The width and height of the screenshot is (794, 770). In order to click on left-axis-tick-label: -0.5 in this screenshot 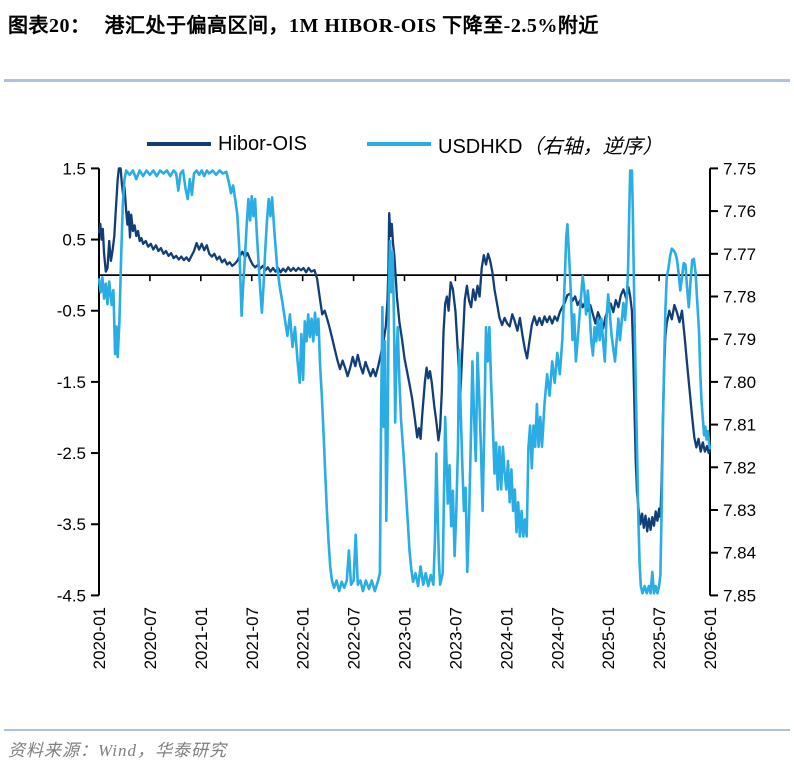, I will do `click(71, 311)`.